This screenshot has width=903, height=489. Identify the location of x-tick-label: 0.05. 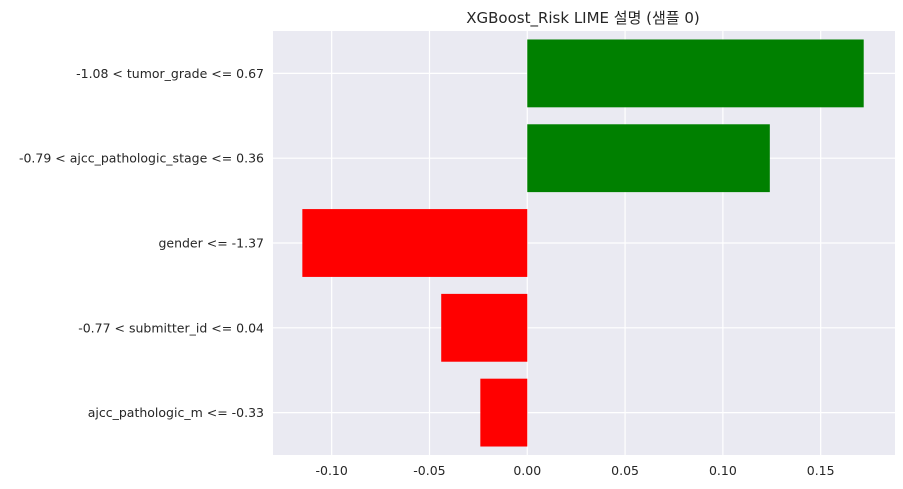
(625, 470).